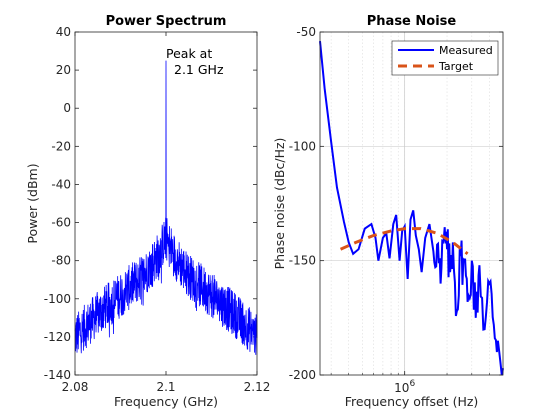 The height and width of the screenshot is (420, 560). I want to click on power-spectrum-y-tick-label: -40, so click(61, 184).